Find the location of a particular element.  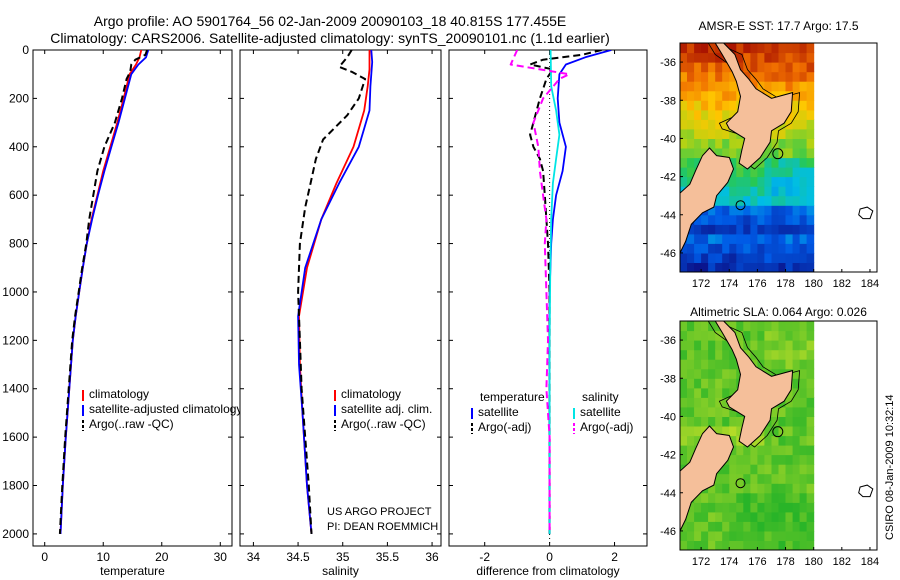

x-tick-label: 36 is located at coordinates (432, 557).